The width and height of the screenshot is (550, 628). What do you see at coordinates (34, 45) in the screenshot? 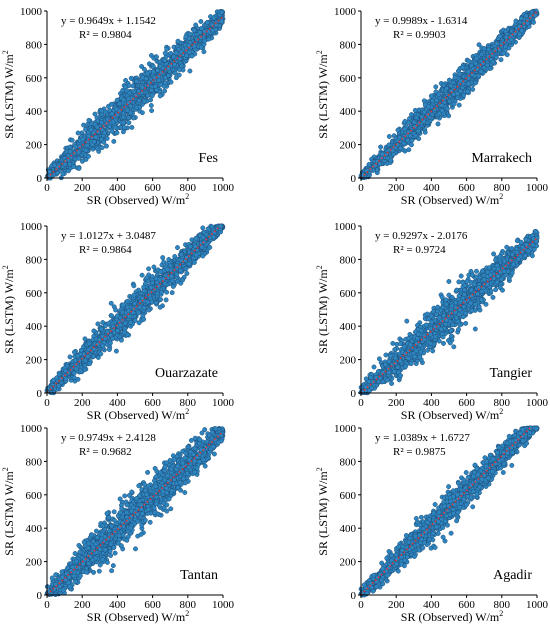
I see `y-tick-label: 800` at bounding box center [34, 45].